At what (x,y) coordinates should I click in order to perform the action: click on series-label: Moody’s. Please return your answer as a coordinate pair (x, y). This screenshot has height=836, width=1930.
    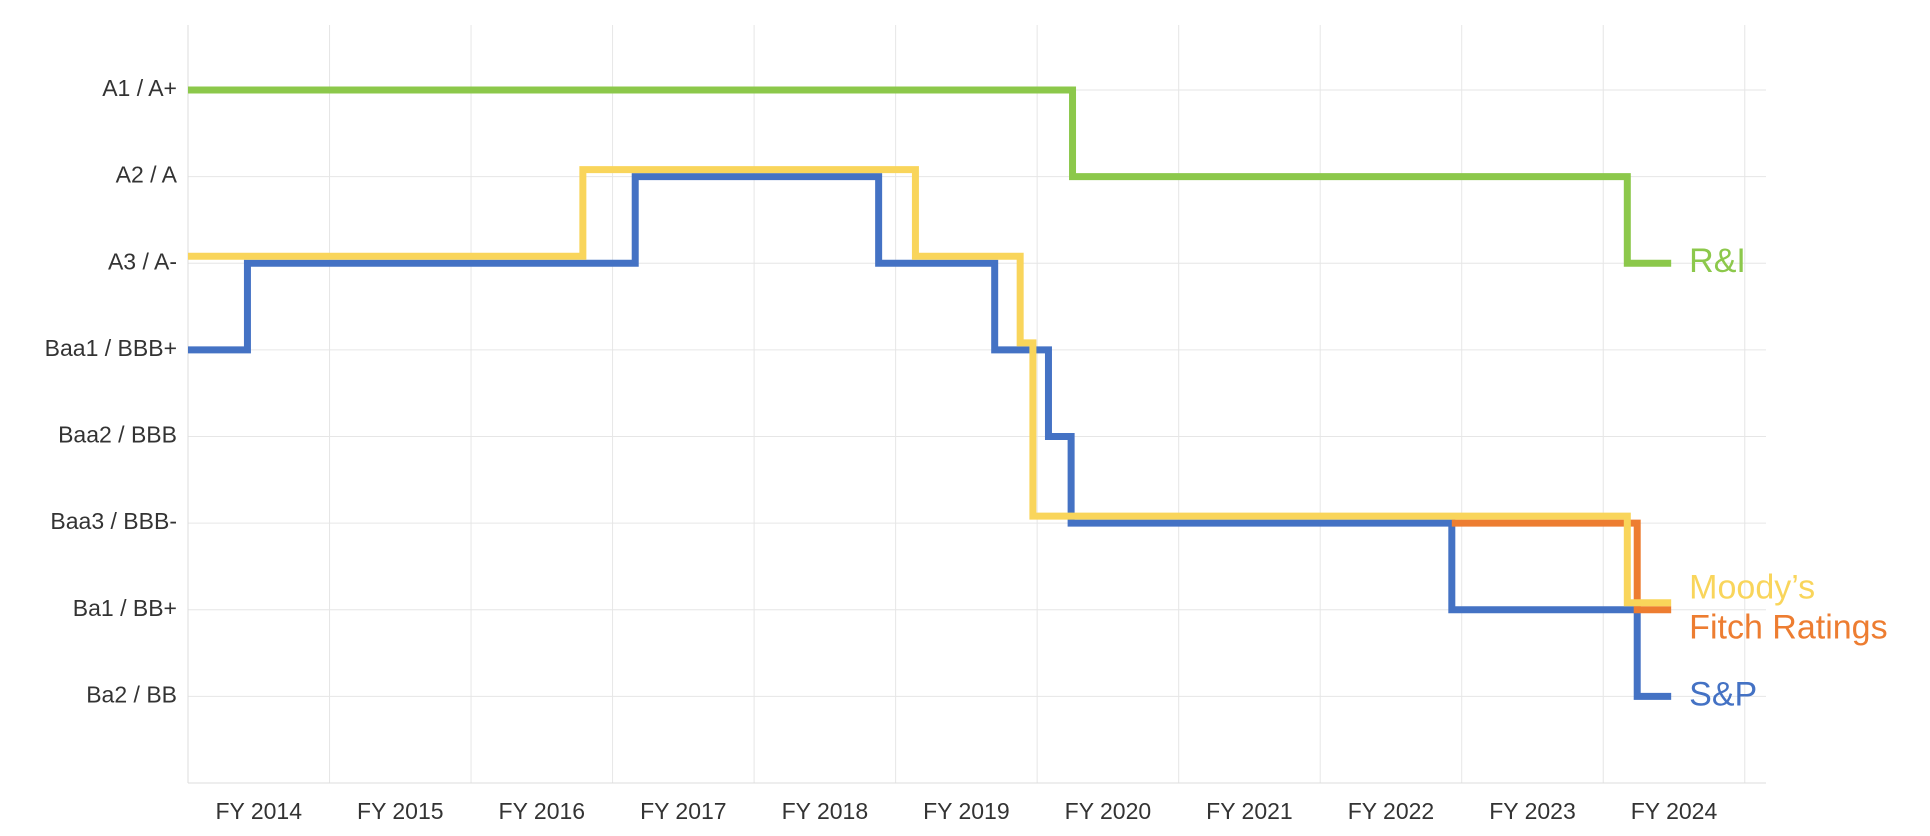
    Looking at the image, I should click on (1752, 588).